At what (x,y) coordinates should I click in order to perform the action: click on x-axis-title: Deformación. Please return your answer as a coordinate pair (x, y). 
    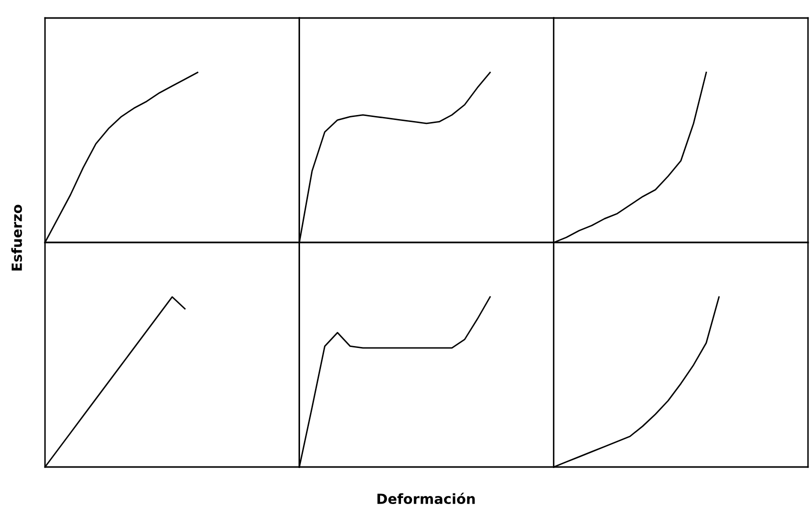
    Looking at the image, I should click on (426, 498).